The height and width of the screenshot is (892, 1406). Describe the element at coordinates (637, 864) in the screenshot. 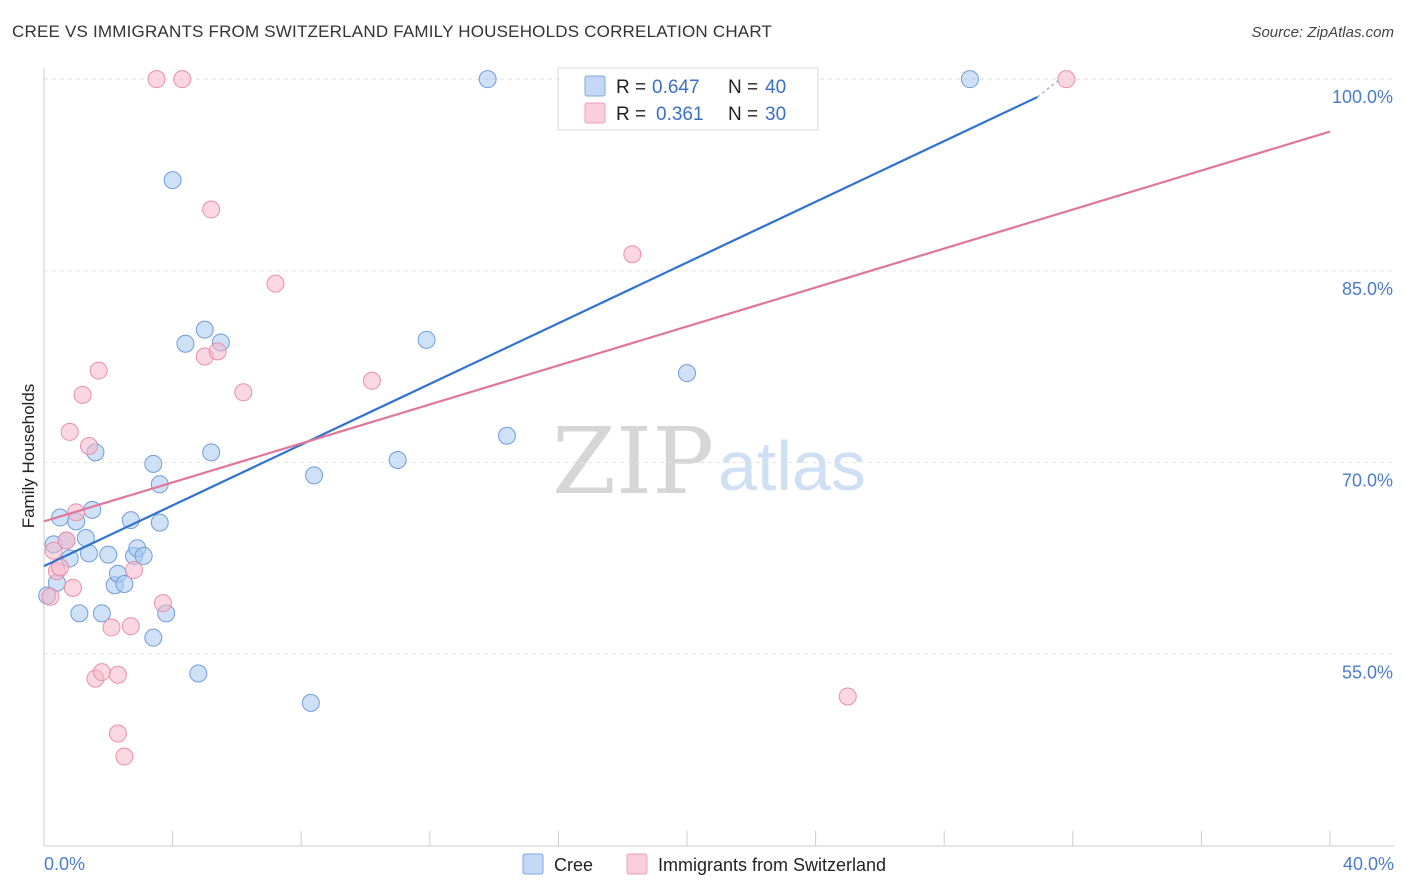

I see `bottom-legend-swatch-swiss` at that location.